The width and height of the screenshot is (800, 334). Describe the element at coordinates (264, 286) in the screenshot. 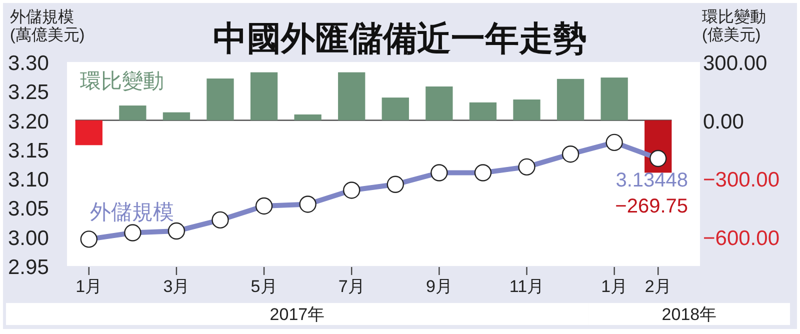

I see `xtick-label: 5月` at that location.